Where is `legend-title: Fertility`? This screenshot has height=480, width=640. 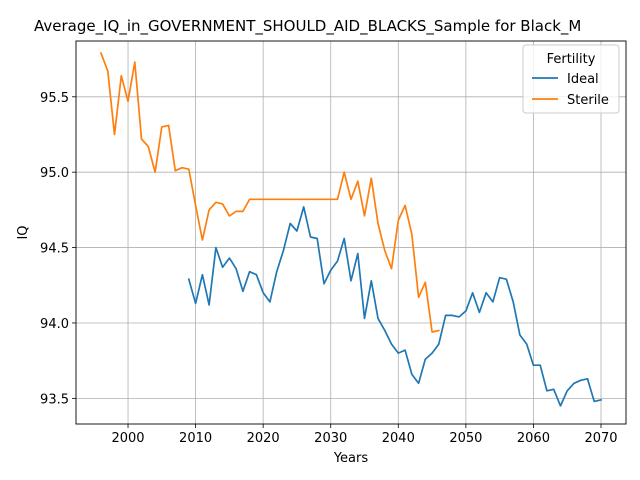 legend-title: Fertility is located at coordinates (571, 59).